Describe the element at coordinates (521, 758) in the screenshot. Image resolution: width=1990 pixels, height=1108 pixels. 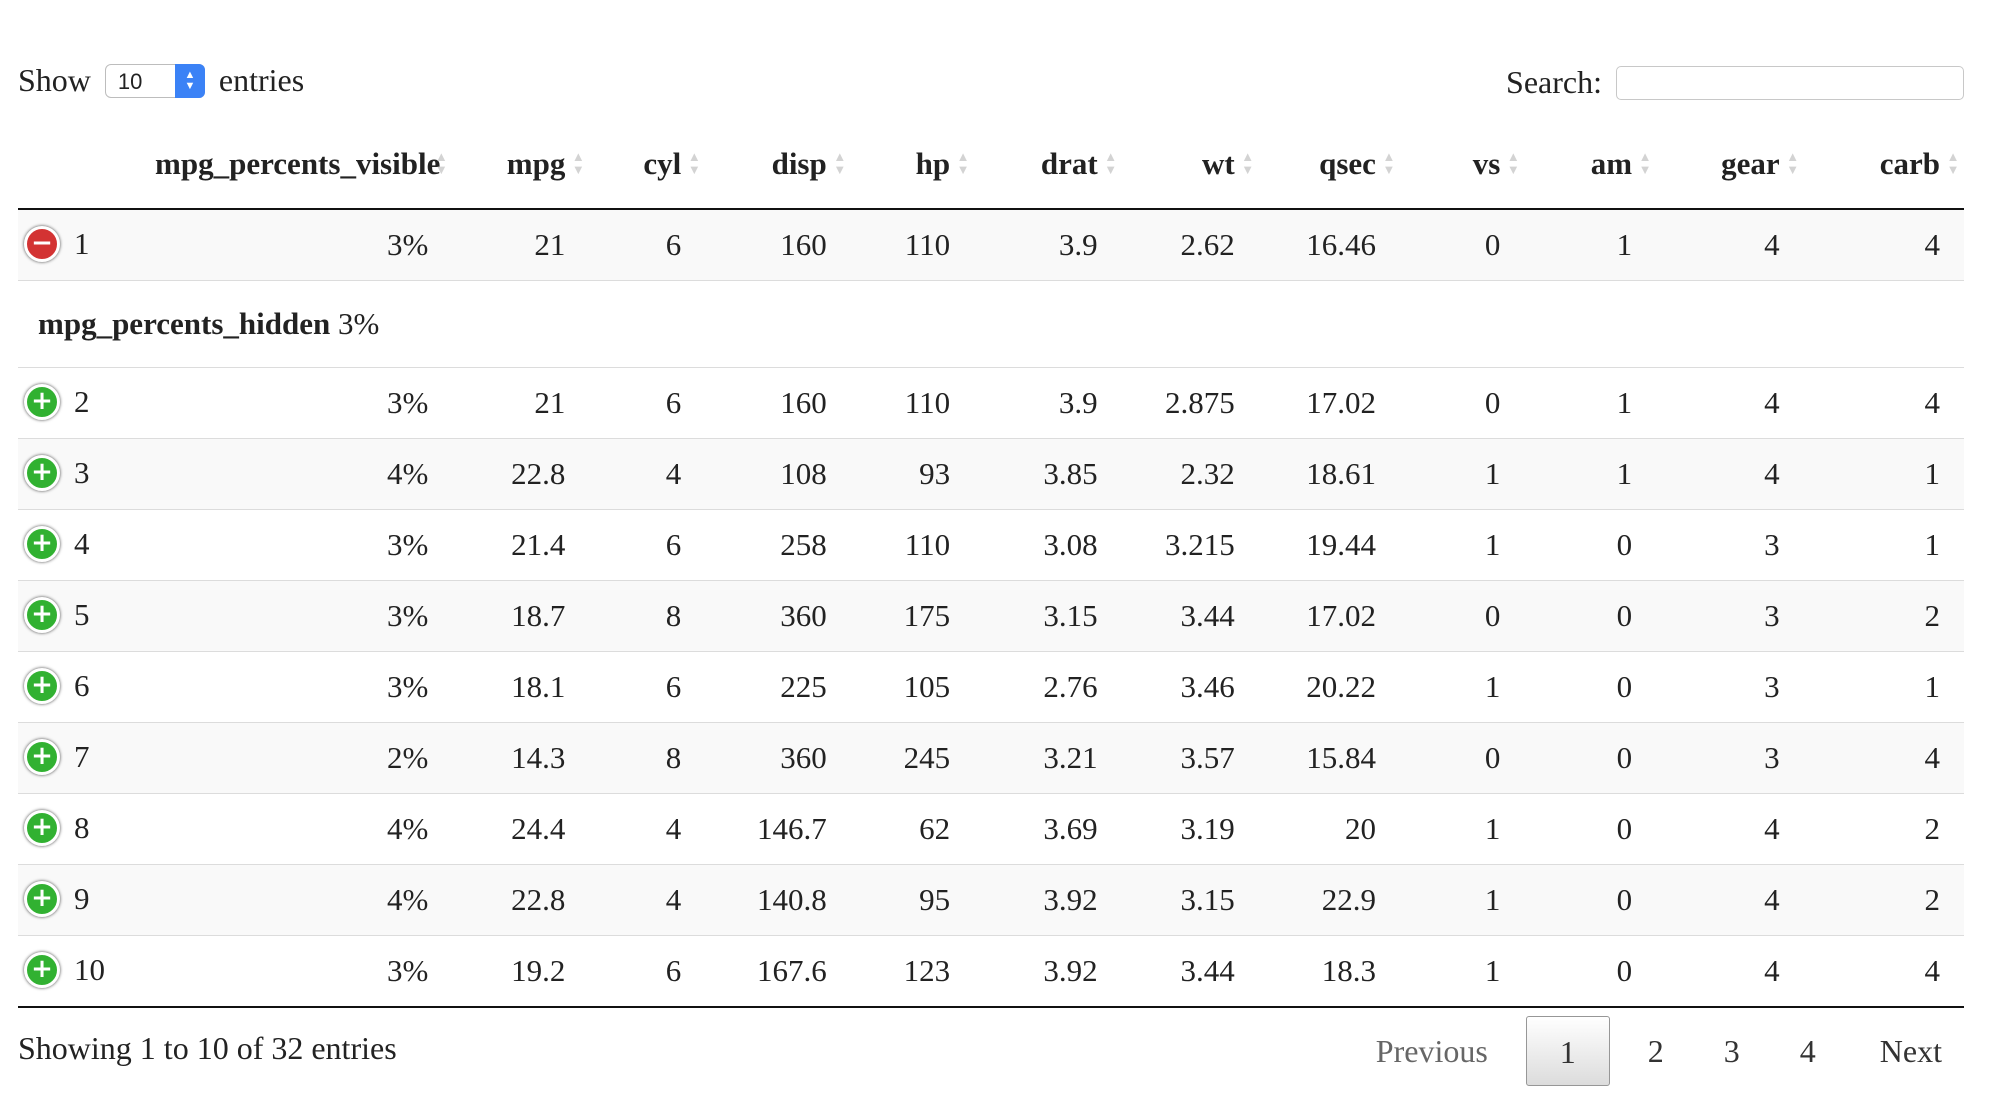
I see `cell-mpg: 14.3` at that location.